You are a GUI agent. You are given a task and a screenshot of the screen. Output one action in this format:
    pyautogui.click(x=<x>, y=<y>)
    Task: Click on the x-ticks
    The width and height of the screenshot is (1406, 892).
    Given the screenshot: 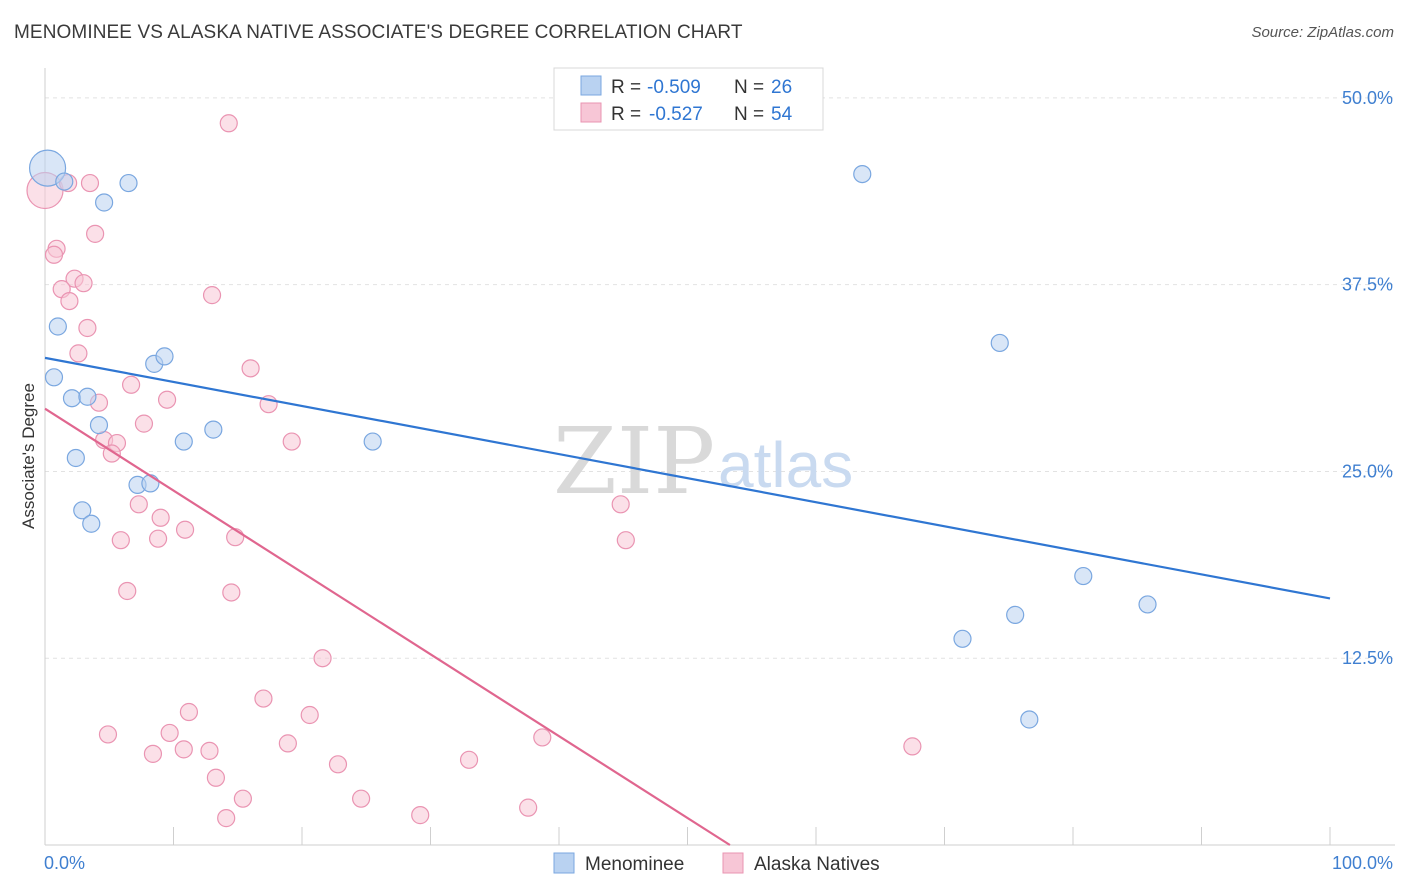 What is the action you would take?
    pyautogui.click(x=687, y=836)
    